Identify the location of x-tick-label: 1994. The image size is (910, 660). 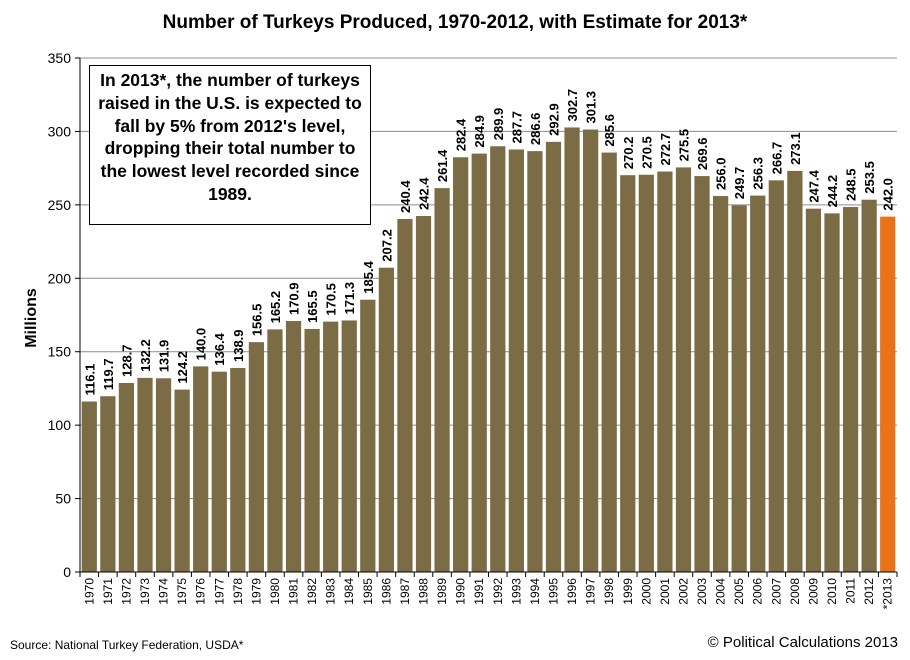
(535, 591).